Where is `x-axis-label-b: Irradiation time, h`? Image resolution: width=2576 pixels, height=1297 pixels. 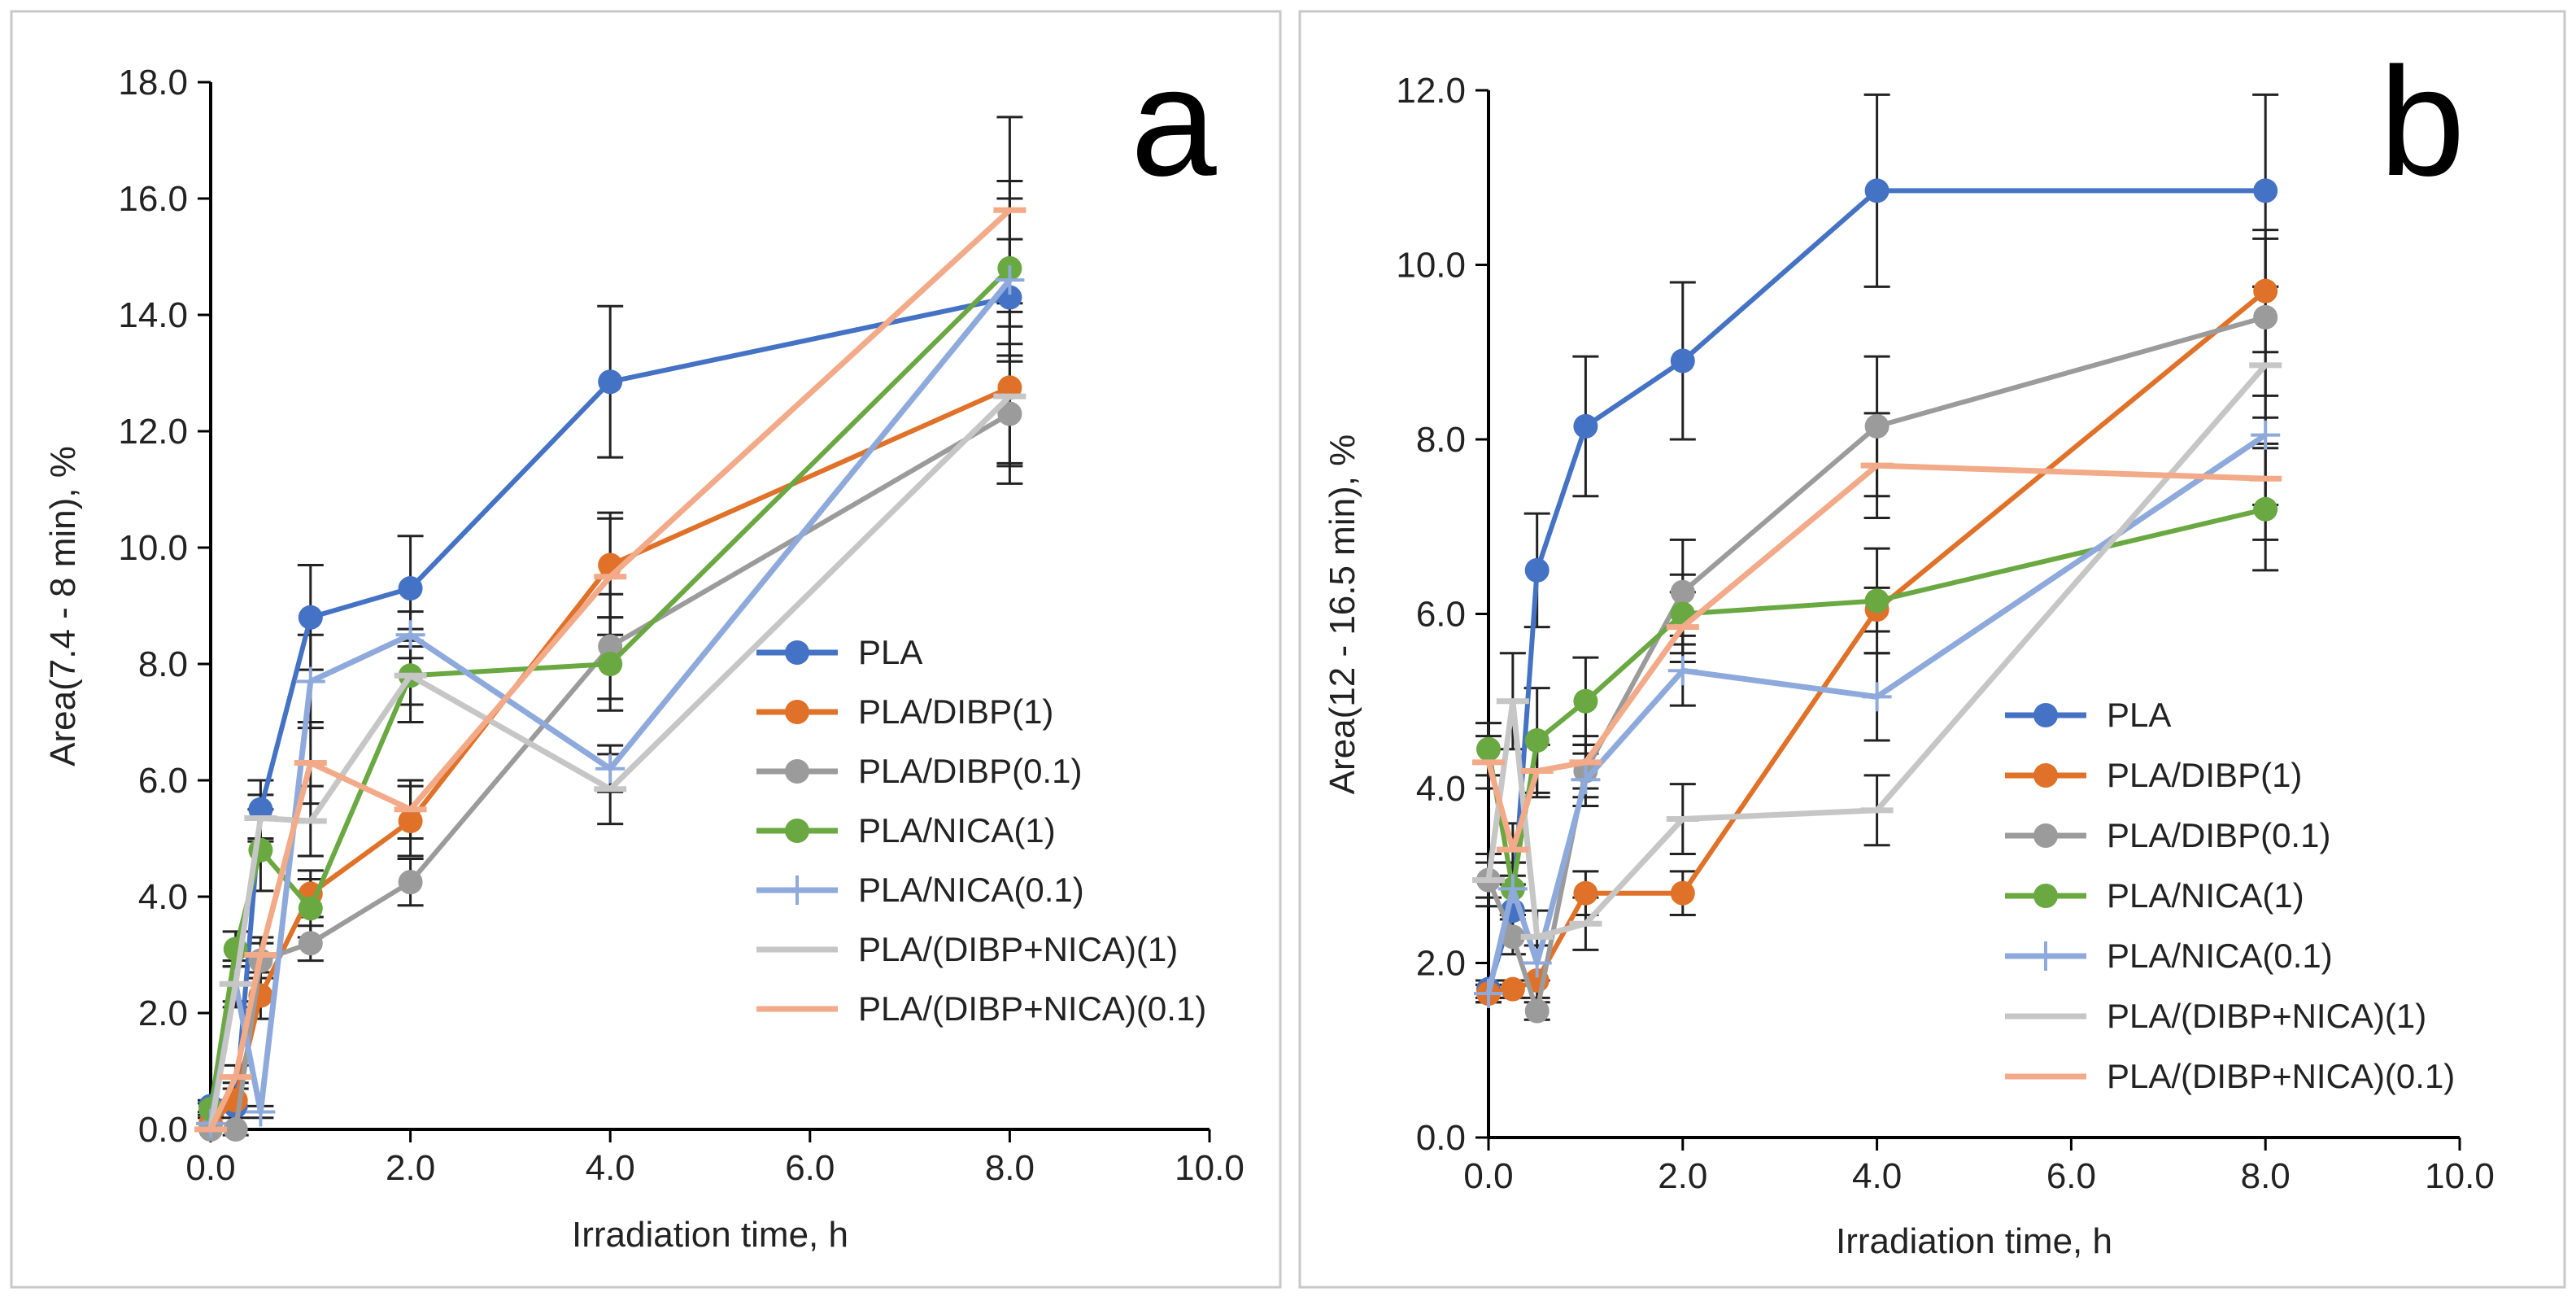
x-axis-label-b: Irradiation time, h is located at coordinates (1974, 1241).